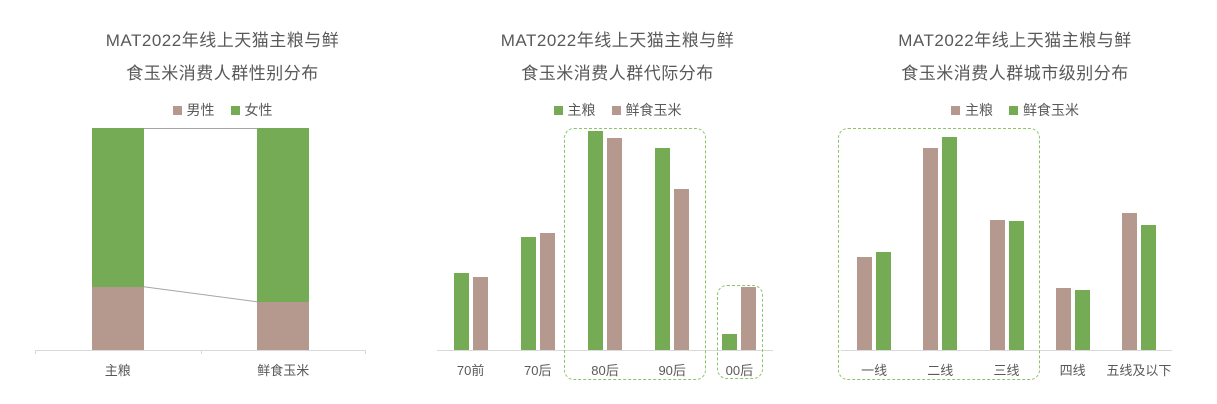  What do you see at coordinates (1006, 370) in the screenshot?
I see `x-axis-label: 三线` at bounding box center [1006, 370].